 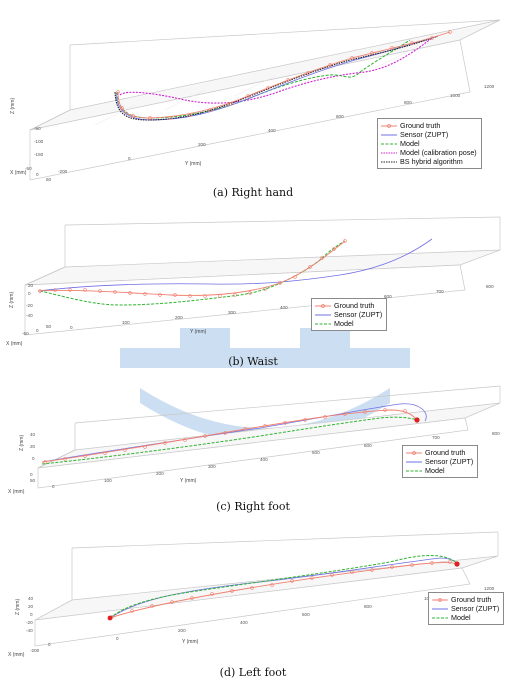 What do you see at coordinates (39, 141) in the screenshot?
I see `z-tick: -100` at bounding box center [39, 141].